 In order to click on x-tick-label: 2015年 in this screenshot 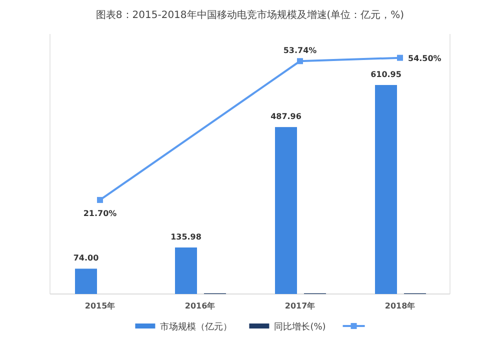, I will do `click(100, 306)`.